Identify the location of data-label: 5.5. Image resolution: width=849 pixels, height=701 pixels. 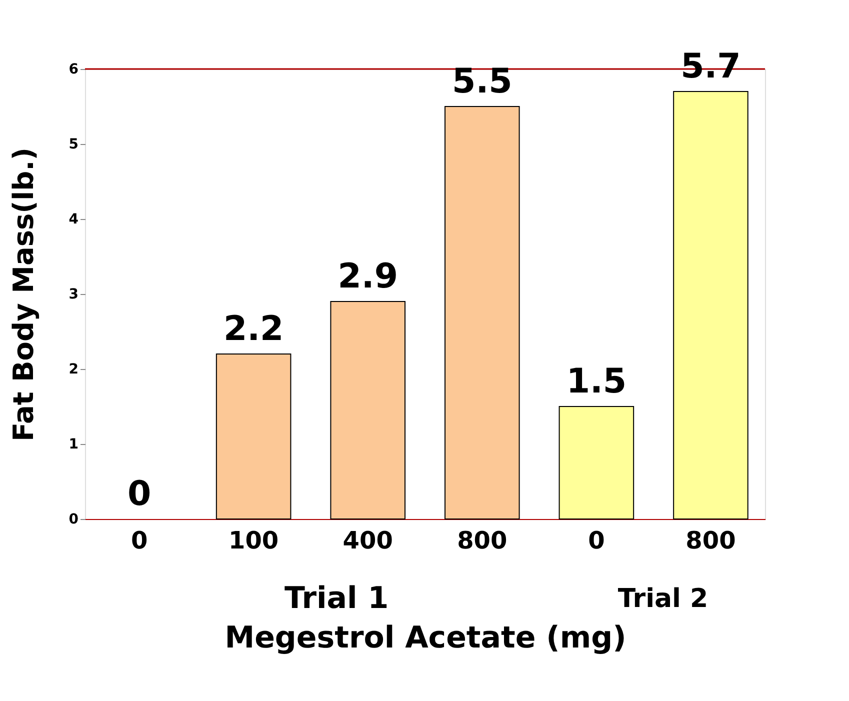
(482, 82).